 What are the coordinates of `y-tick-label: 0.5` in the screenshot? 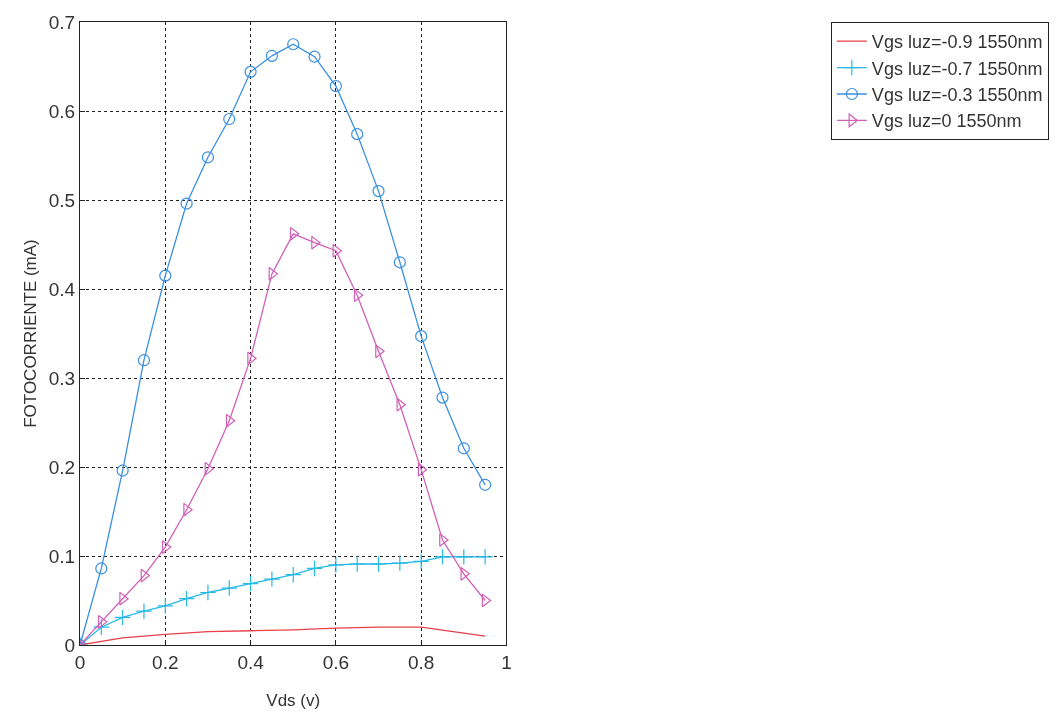 It's located at (62, 200).